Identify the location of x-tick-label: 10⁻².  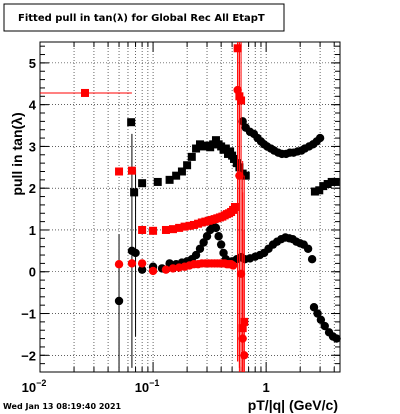
(34, 386).